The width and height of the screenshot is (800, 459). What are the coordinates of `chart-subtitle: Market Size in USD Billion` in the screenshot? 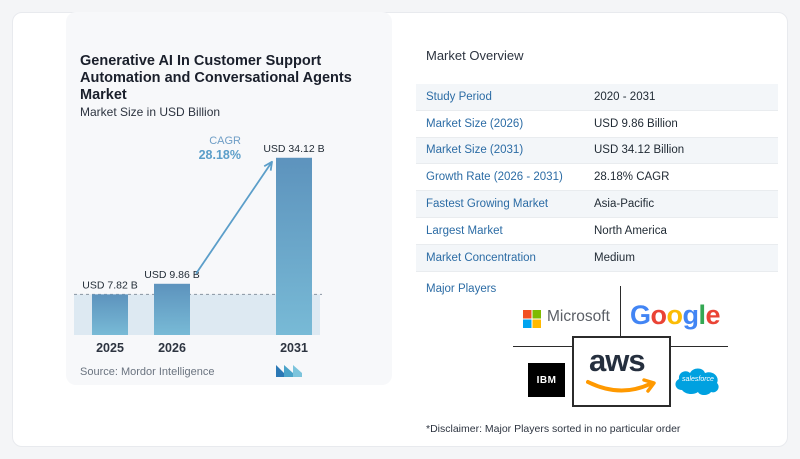 It's located at (150, 112).